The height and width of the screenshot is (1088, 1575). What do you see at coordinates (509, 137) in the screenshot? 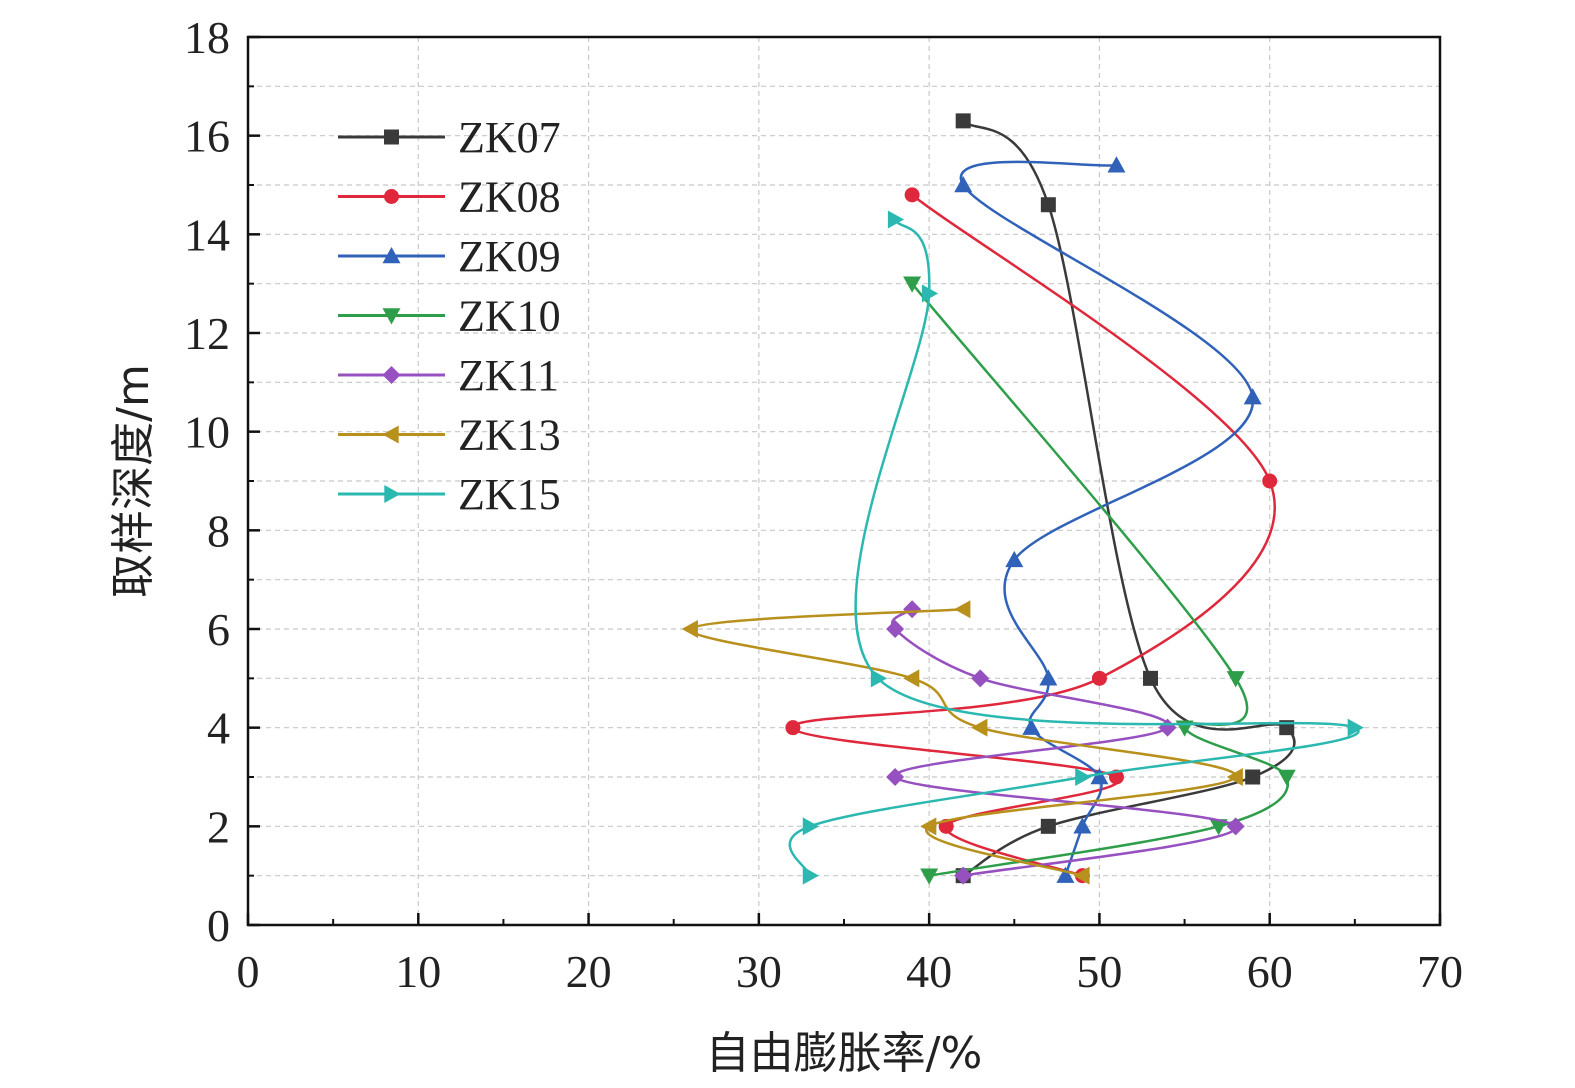
I see `legend-label-zk07: ZK07` at bounding box center [509, 137].